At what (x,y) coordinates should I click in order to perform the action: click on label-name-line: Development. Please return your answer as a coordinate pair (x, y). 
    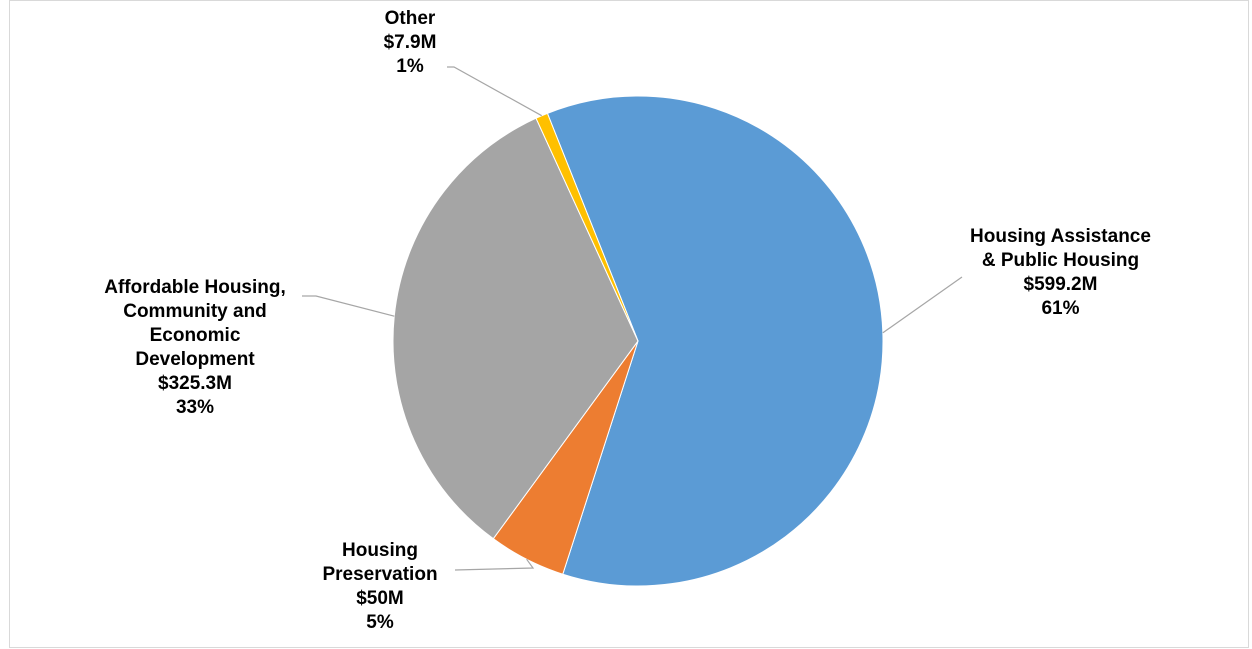
    Looking at the image, I should click on (195, 359).